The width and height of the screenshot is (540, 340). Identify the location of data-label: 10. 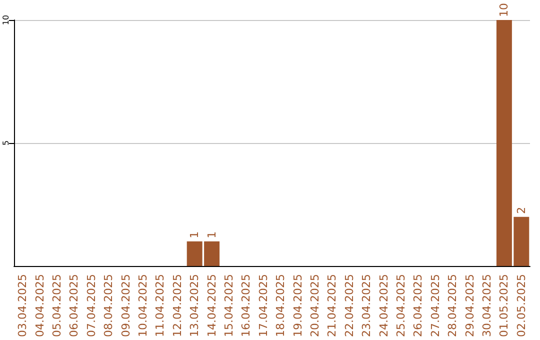
(504, 10).